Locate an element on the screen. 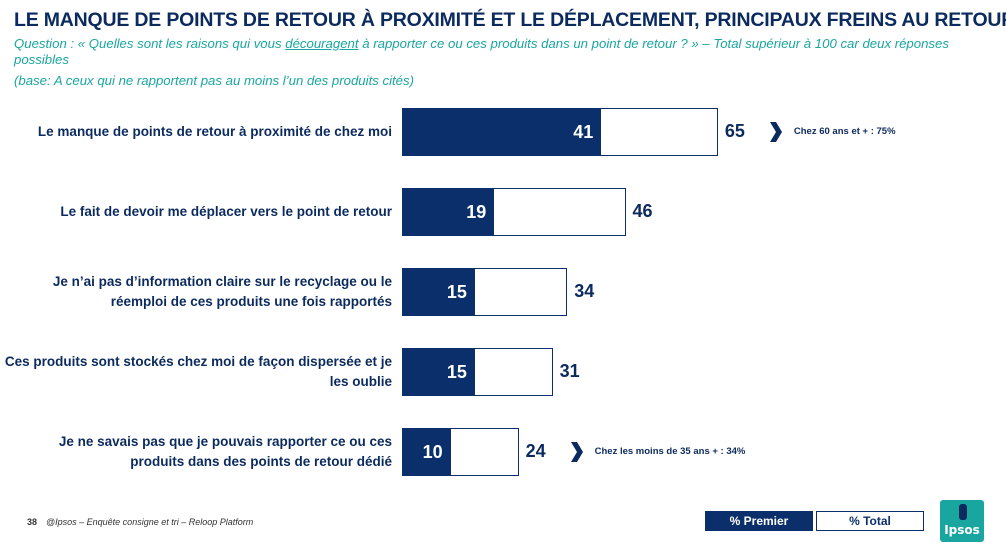 The width and height of the screenshot is (1006, 554). bar-premier: 10 is located at coordinates (426, 452).